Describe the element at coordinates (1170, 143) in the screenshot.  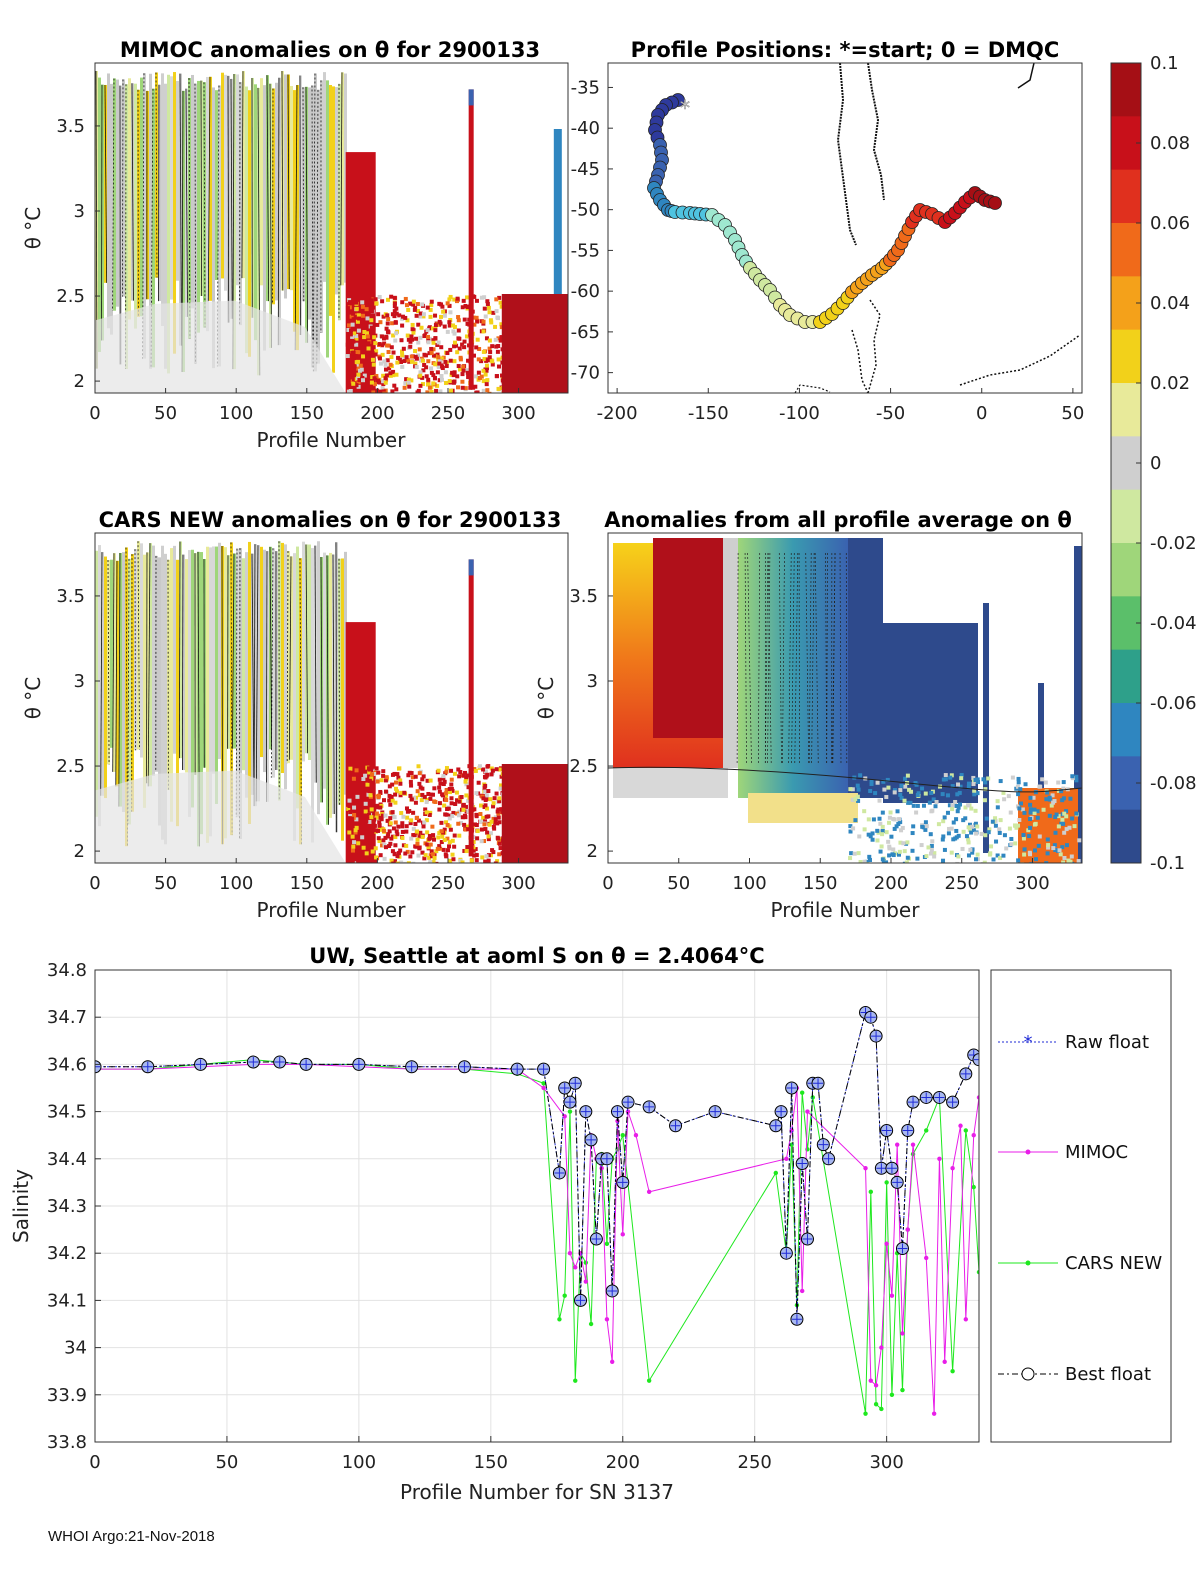
I see `colorbar-tick-label: 0.08` at that location.